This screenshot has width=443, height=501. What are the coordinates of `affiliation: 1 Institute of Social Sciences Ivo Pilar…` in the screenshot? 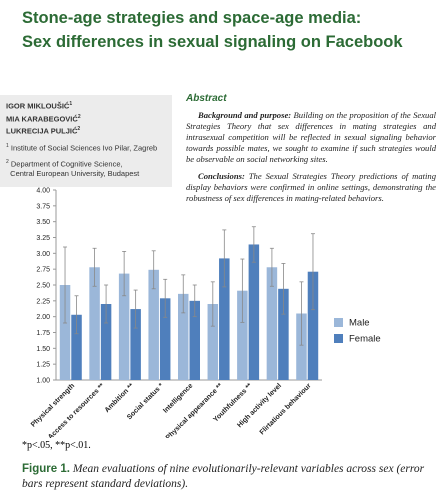 It's located at (86, 147).